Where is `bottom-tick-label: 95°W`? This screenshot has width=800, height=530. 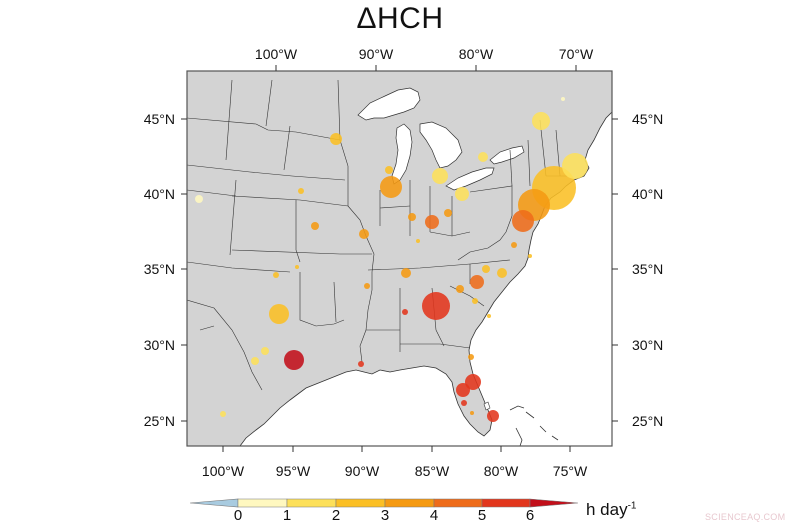
bottom-tick-label: 95°W is located at coordinates (293, 471).